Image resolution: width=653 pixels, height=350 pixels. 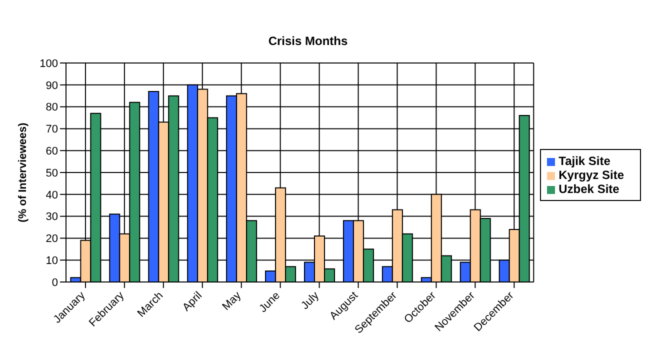 What do you see at coordinates (310, 300) in the screenshot?
I see `x-tick-label: July` at bounding box center [310, 300].